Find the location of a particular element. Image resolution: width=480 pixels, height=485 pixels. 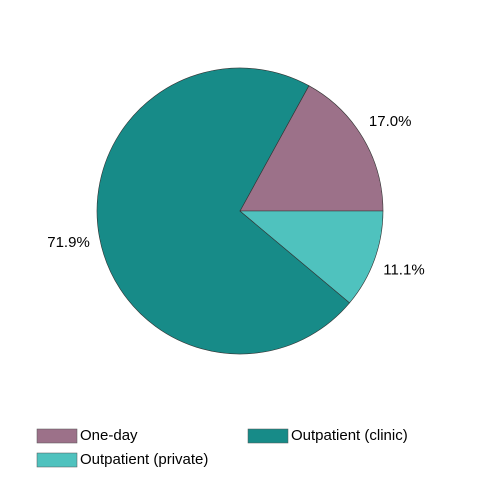

data-label: 71.9% is located at coordinates (68, 242).